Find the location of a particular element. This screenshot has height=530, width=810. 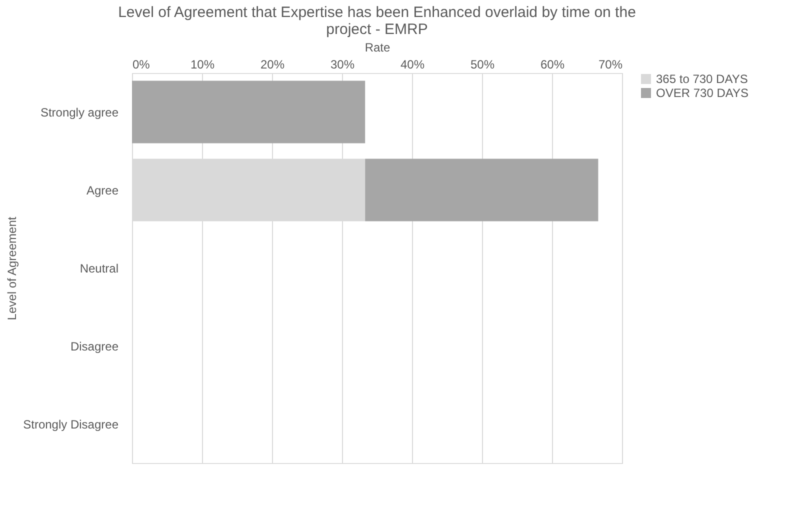

x-tick-label: 50% is located at coordinates (482, 65).